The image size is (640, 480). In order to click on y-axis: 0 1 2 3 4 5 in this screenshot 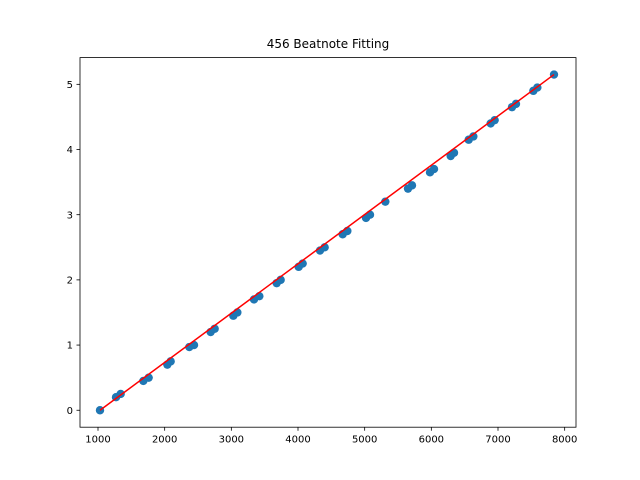, I will do `click(73, 248)`.